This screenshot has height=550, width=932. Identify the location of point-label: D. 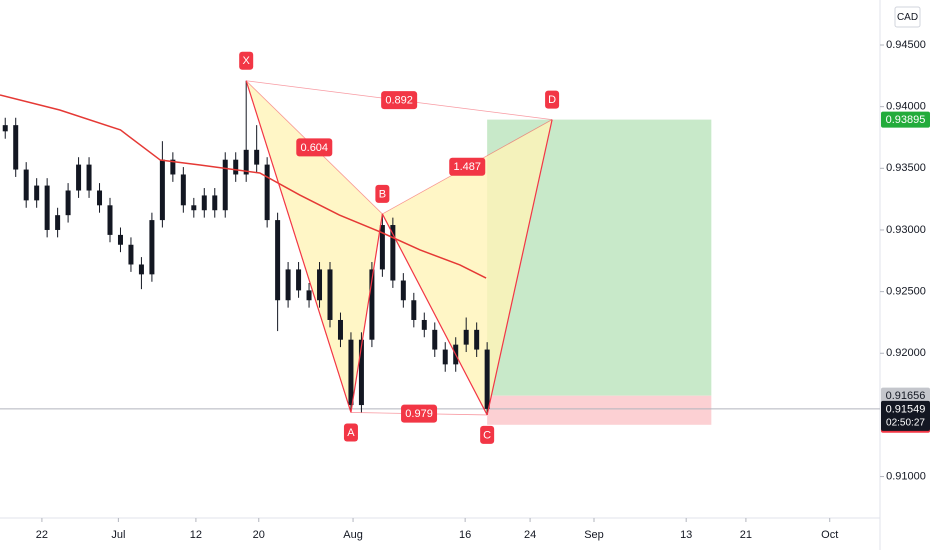
(552, 100).